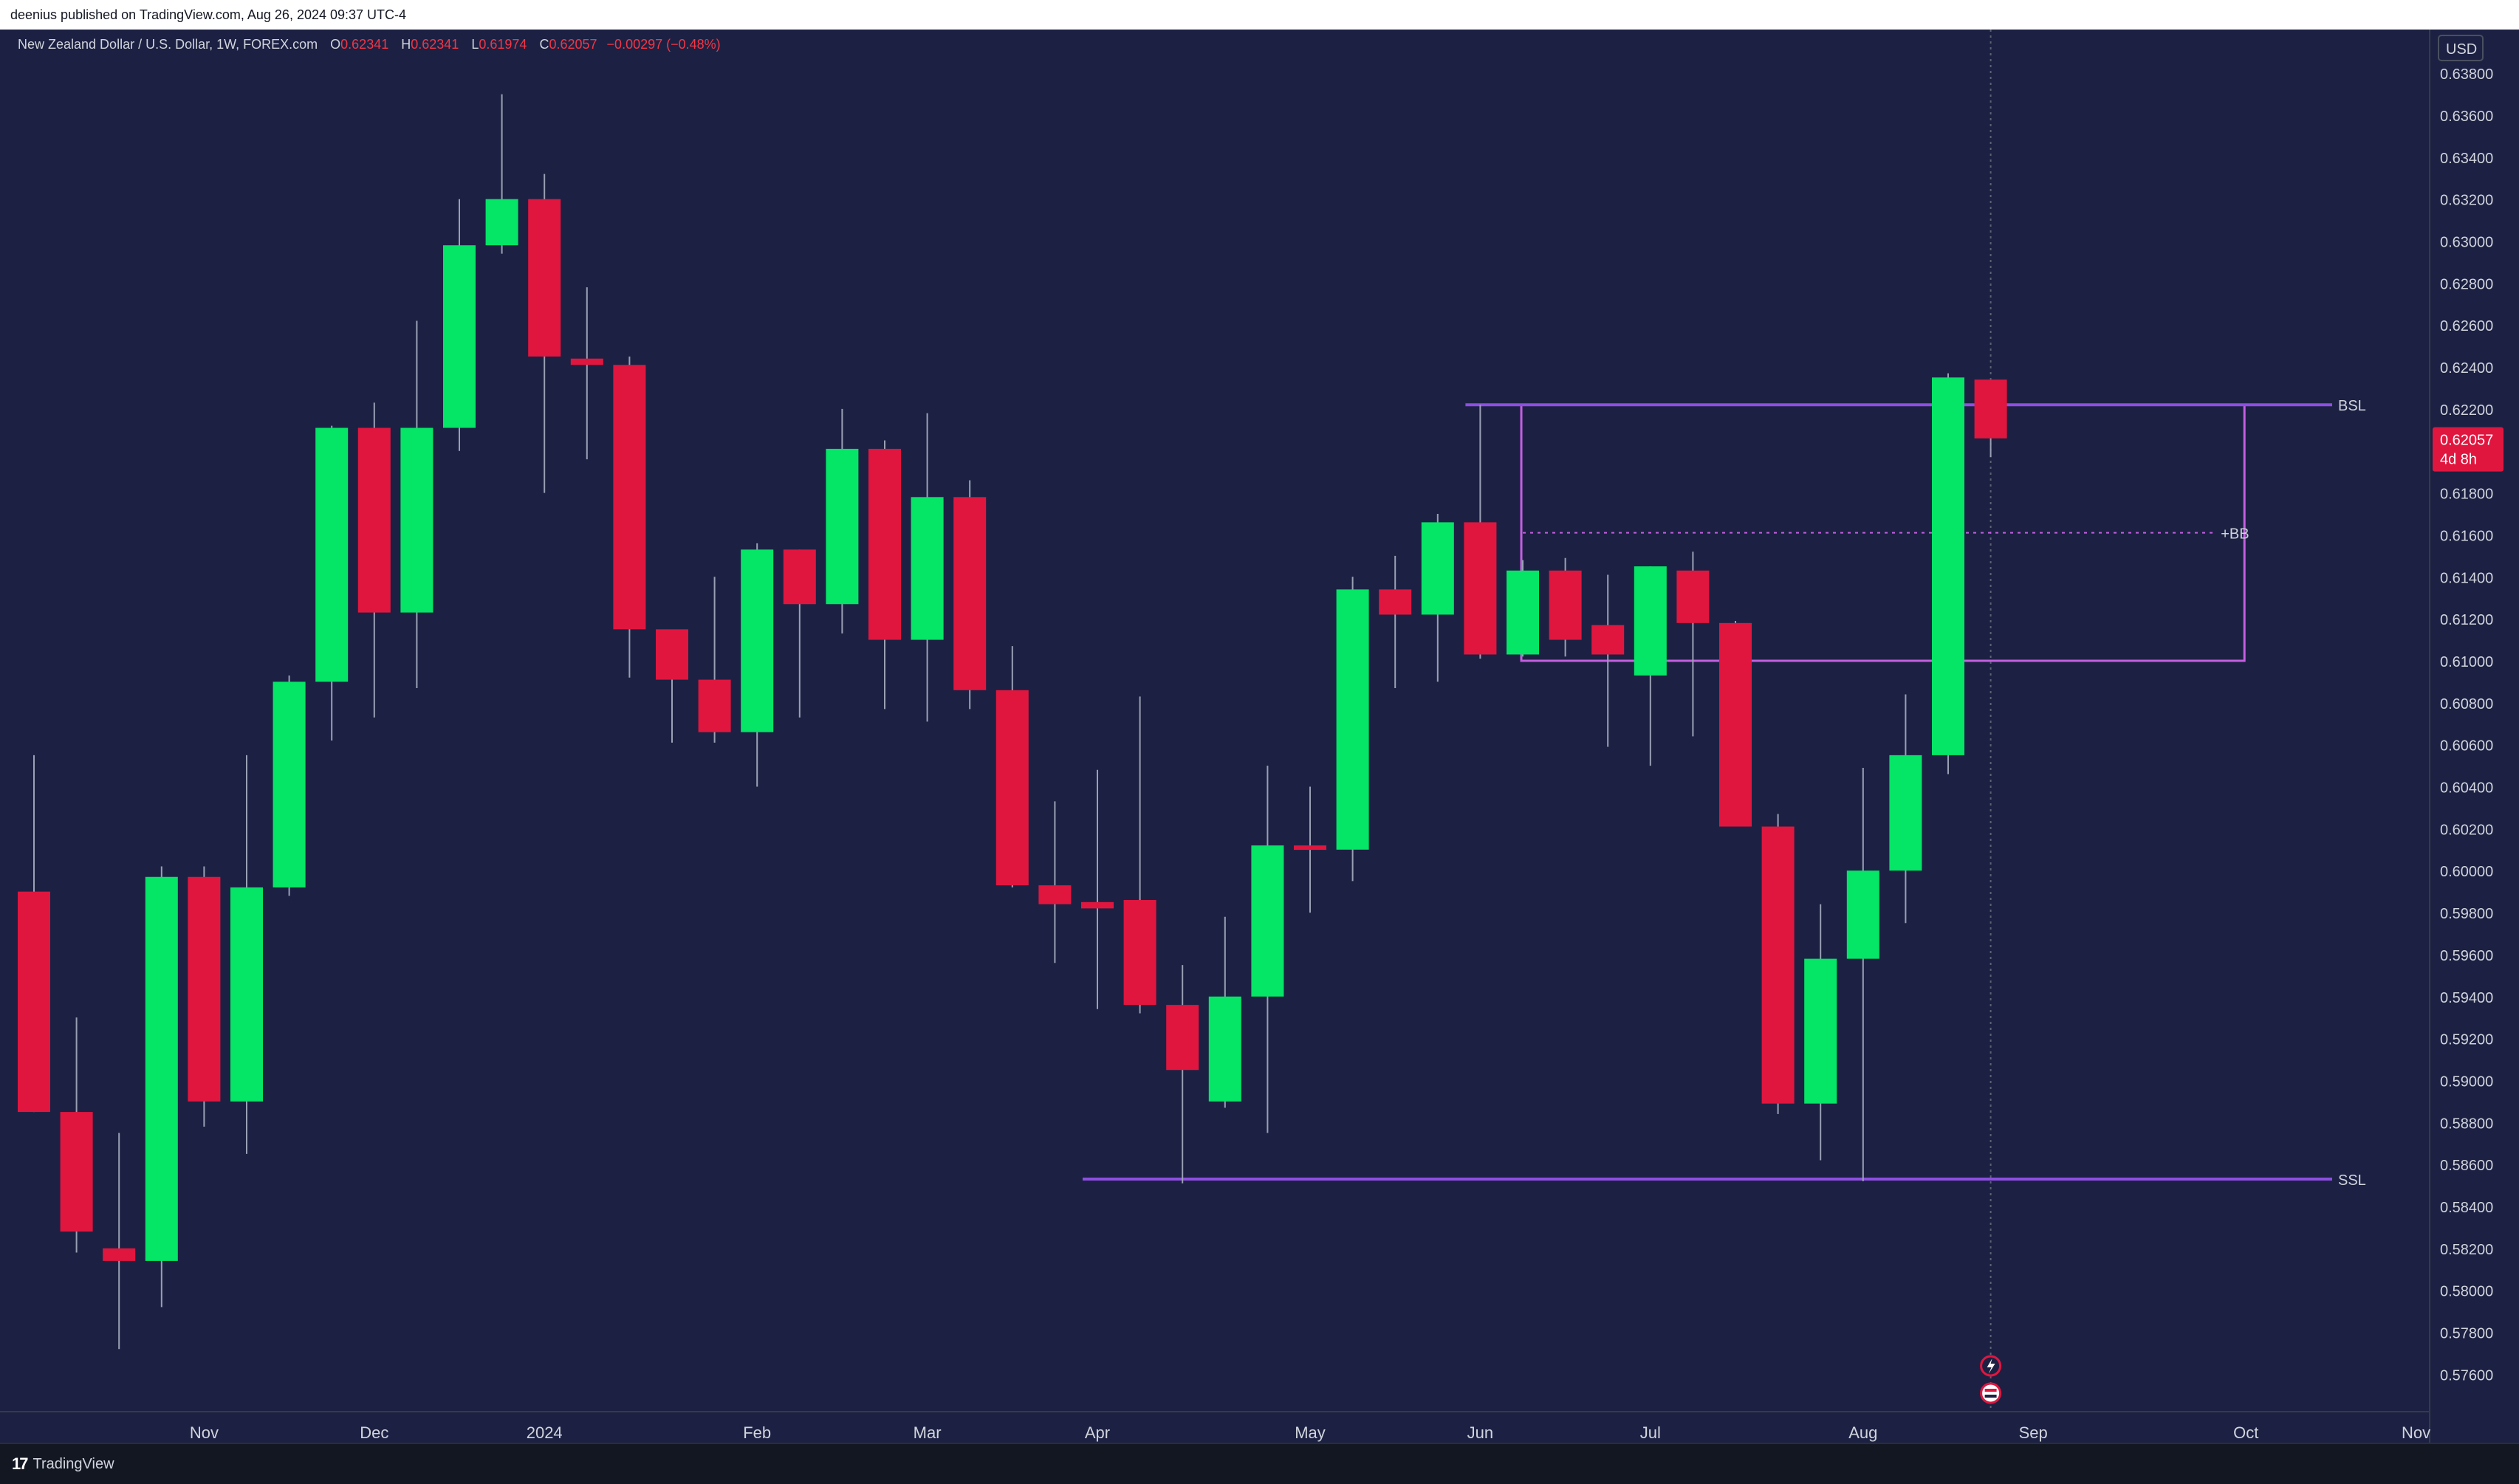  I want to click on y-tick-label: 0.62800, so click(2466, 284).